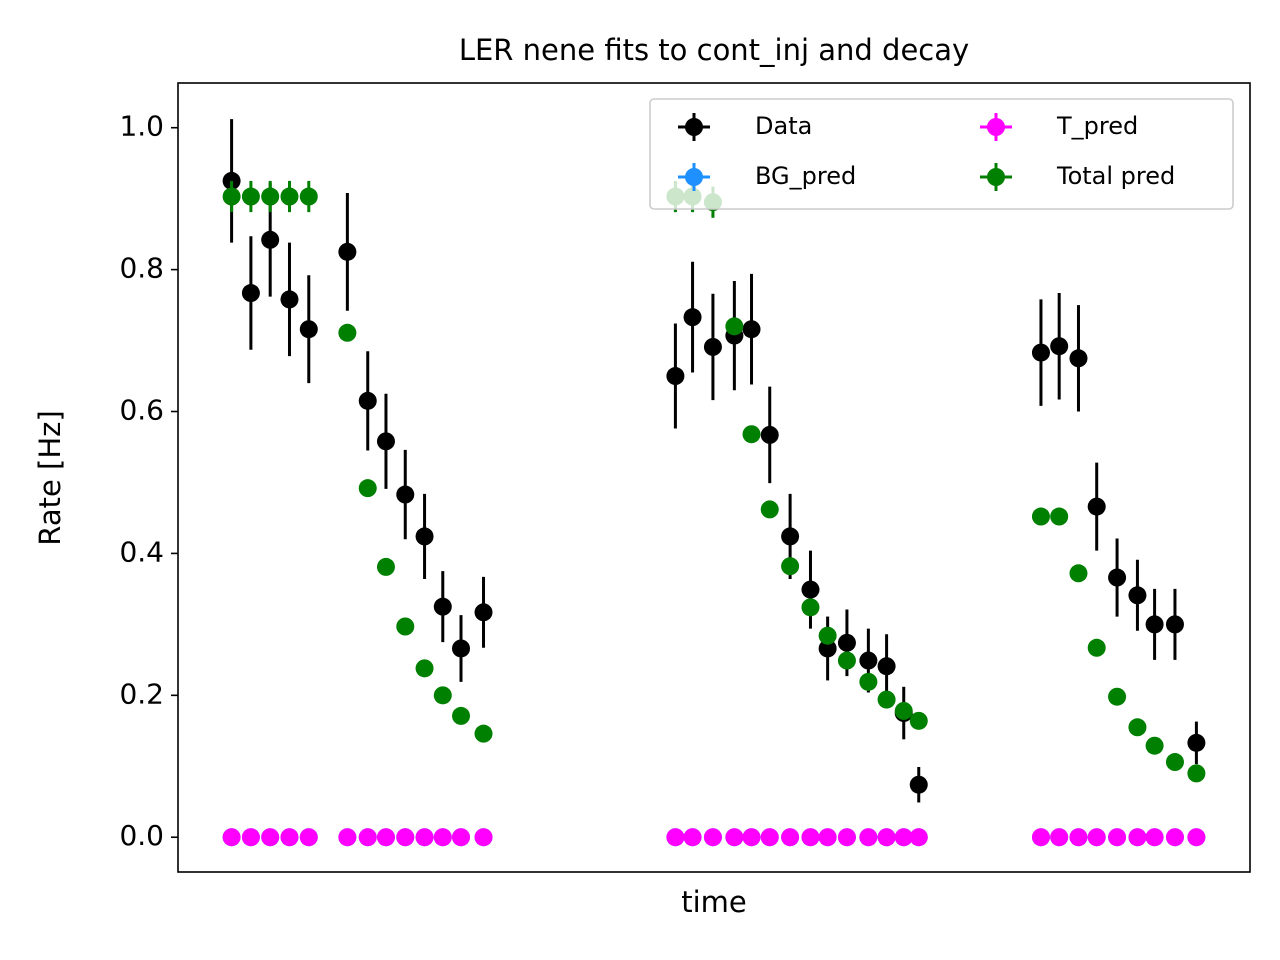 This screenshot has width=1280, height=960. What do you see at coordinates (141, 410) in the screenshot?
I see `y-tick-label: 0.6` at bounding box center [141, 410].